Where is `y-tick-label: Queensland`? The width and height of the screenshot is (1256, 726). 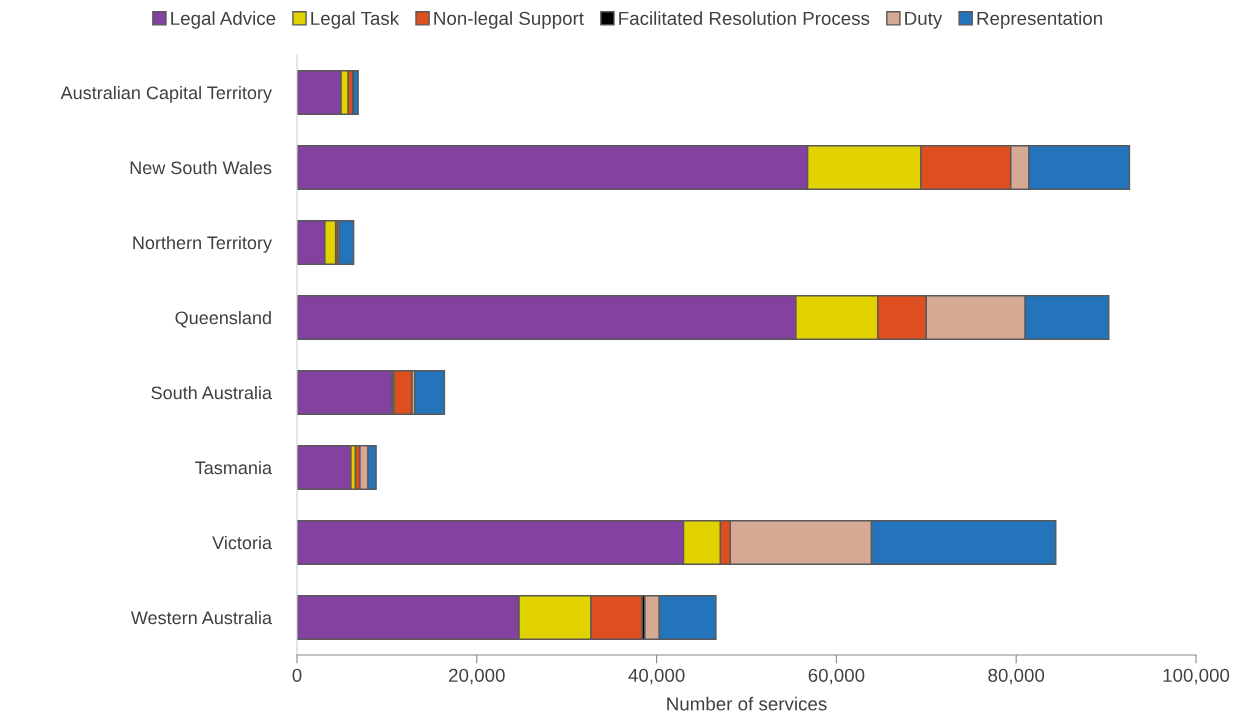
y-tick-label: Queensland is located at coordinates (223, 319).